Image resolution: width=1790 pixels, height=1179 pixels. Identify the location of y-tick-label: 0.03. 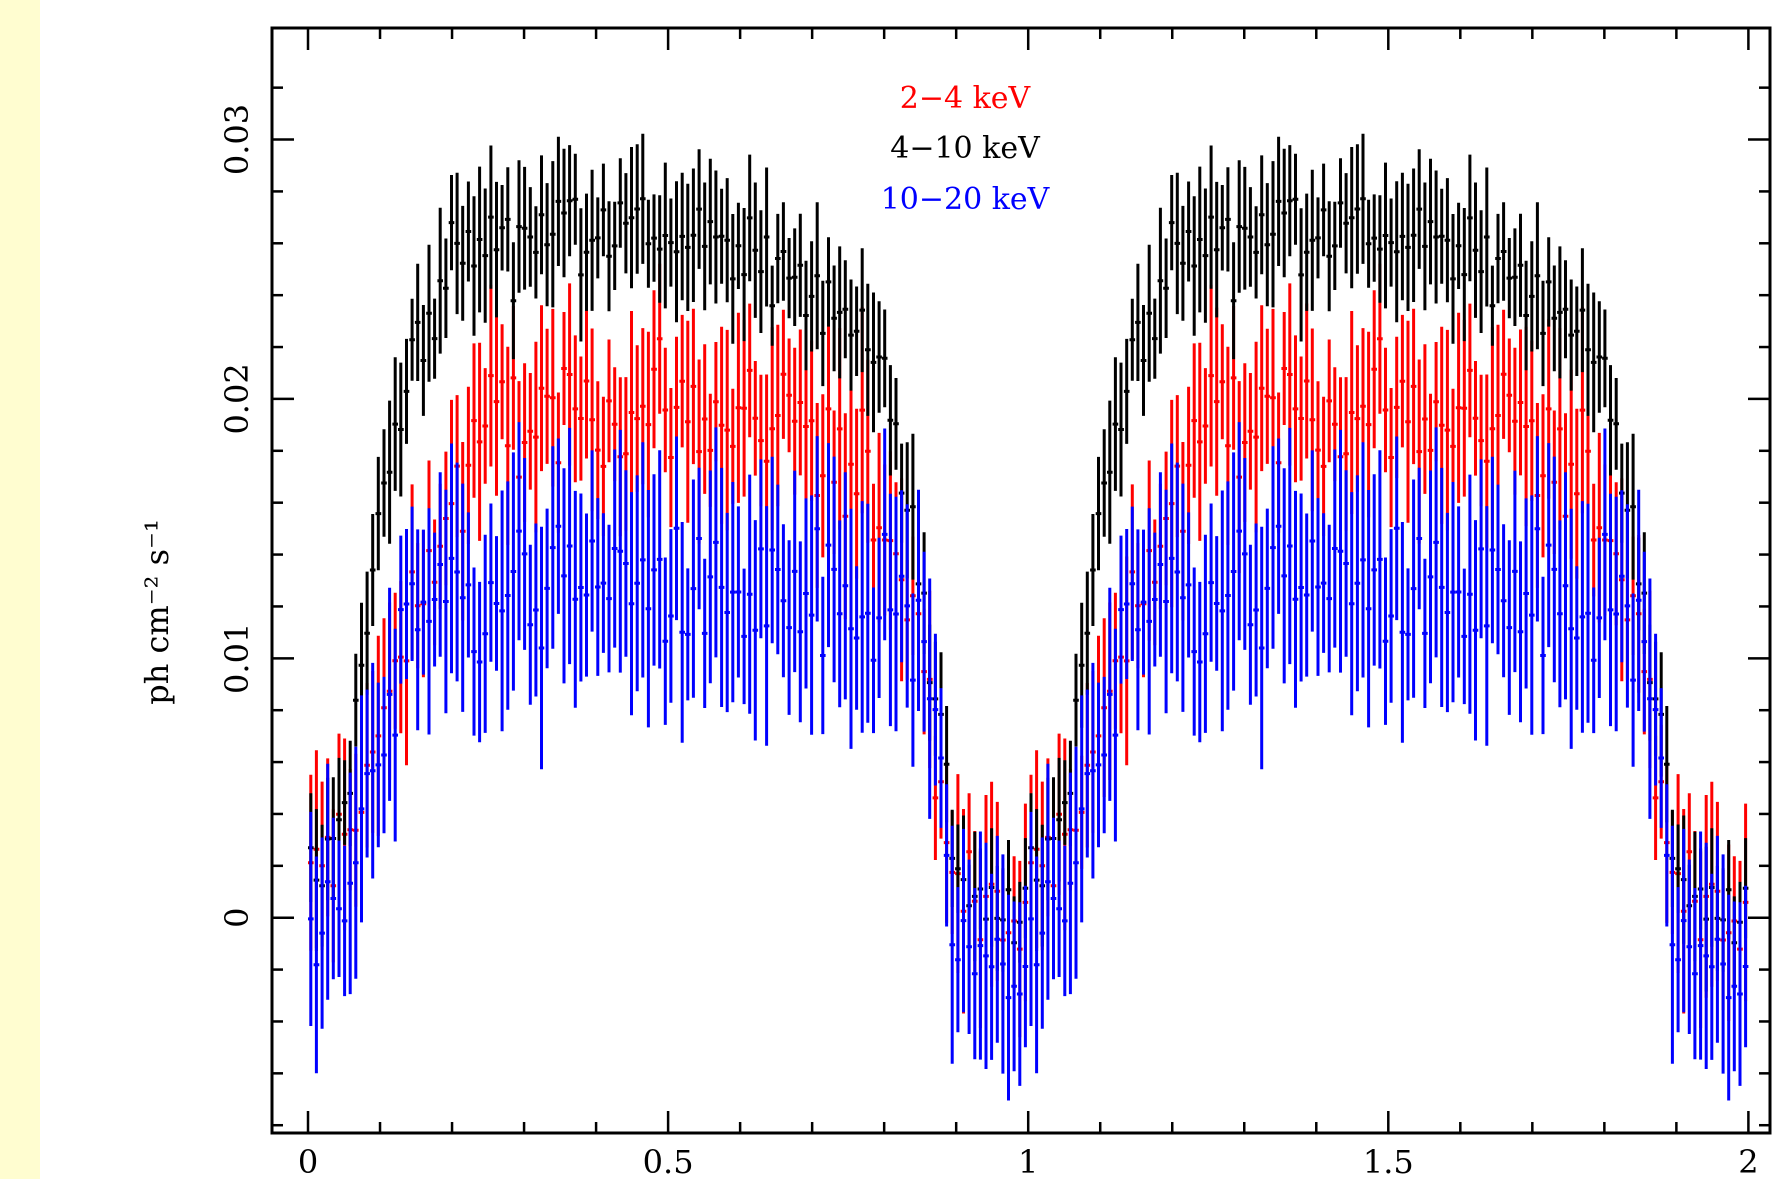
(237, 139).